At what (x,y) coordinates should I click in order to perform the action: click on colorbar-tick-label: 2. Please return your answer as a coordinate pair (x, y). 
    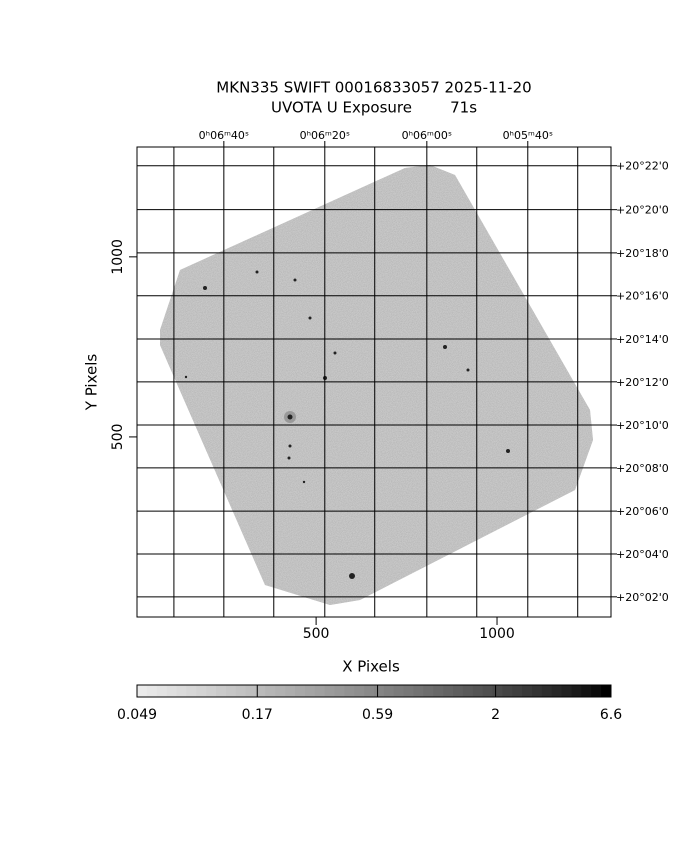
    Looking at the image, I should click on (495, 715).